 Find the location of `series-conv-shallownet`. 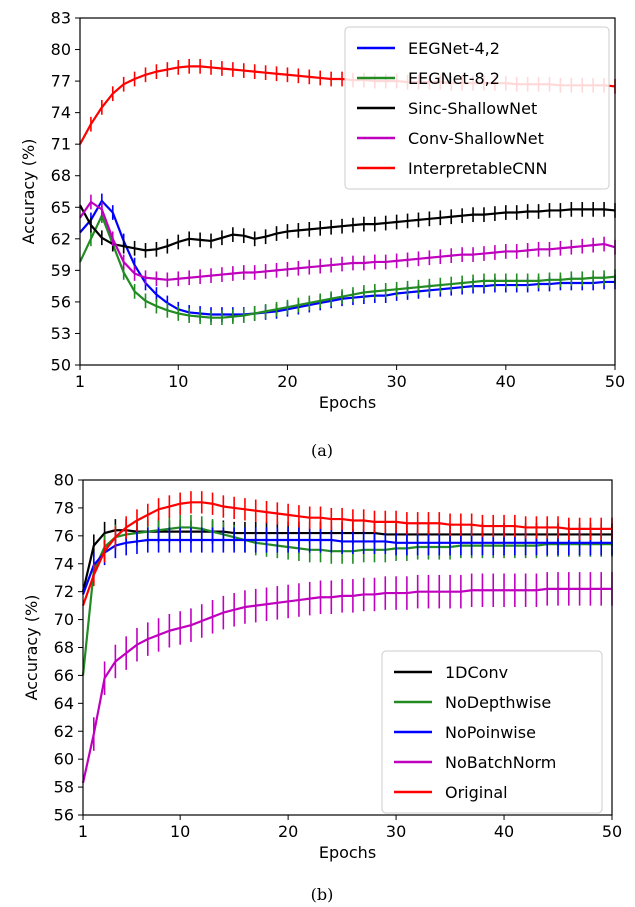

series-conv-shallownet is located at coordinates (347, 241).